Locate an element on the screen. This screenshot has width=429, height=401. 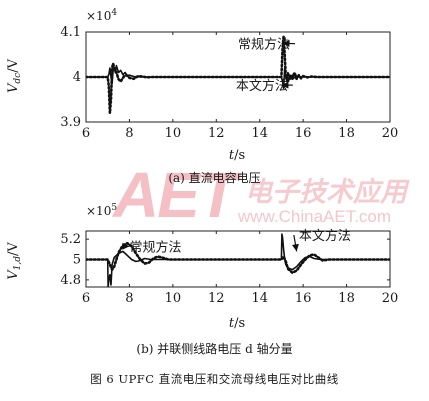
x-tick-label-b-6: 18 is located at coordinates (346, 298).